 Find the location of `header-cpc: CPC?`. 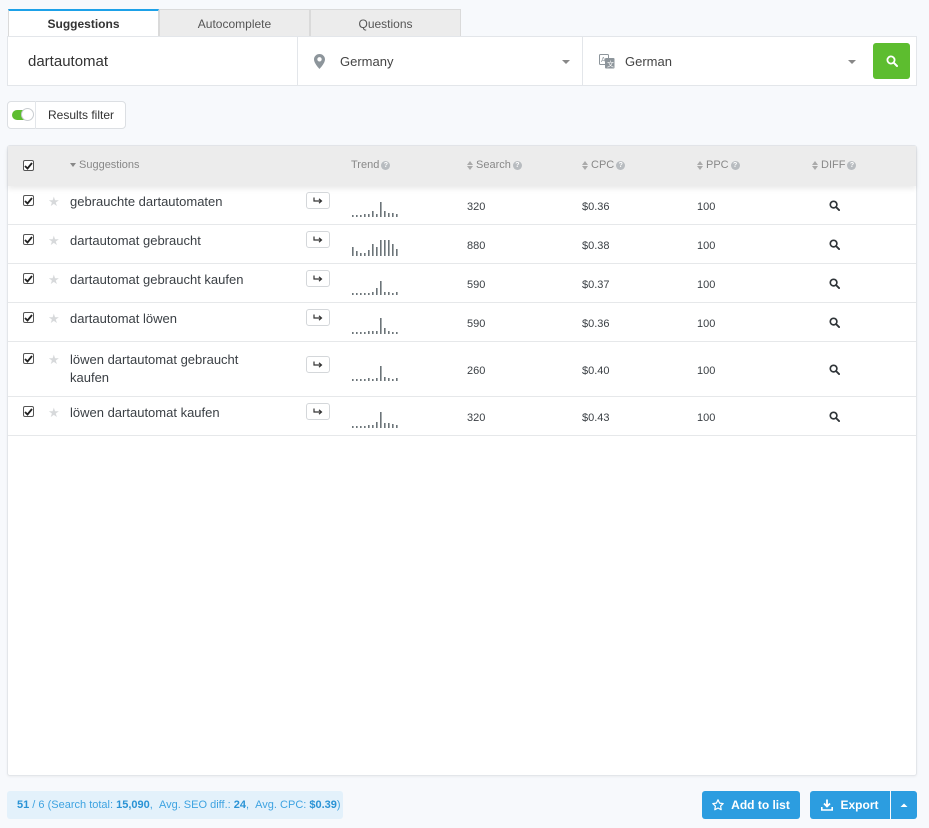

header-cpc: CPC? is located at coordinates (604, 165).